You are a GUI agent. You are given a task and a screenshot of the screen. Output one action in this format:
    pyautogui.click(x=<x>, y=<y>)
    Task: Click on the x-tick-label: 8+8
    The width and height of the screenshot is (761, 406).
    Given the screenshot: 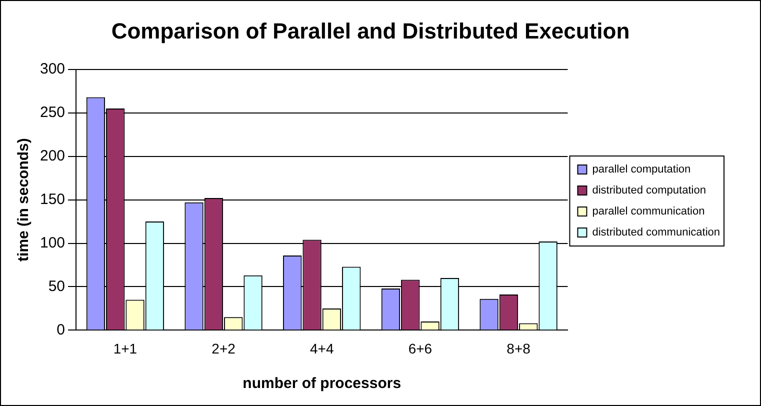 What is the action you would take?
    pyautogui.click(x=518, y=348)
    